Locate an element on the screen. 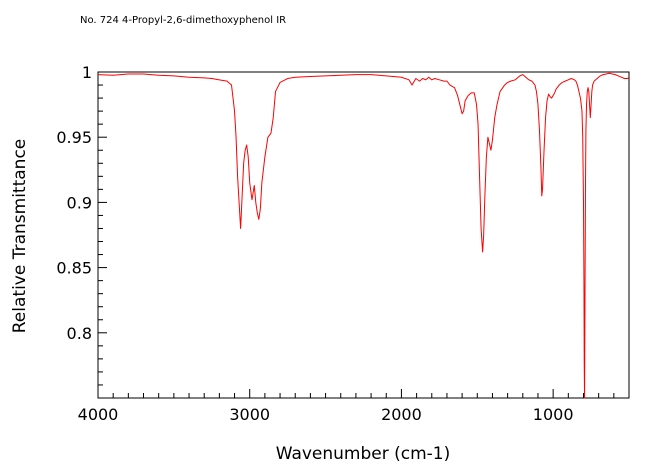 This screenshot has height=467, width=650. x-tick-label: 4000 is located at coordinates (98, 414).